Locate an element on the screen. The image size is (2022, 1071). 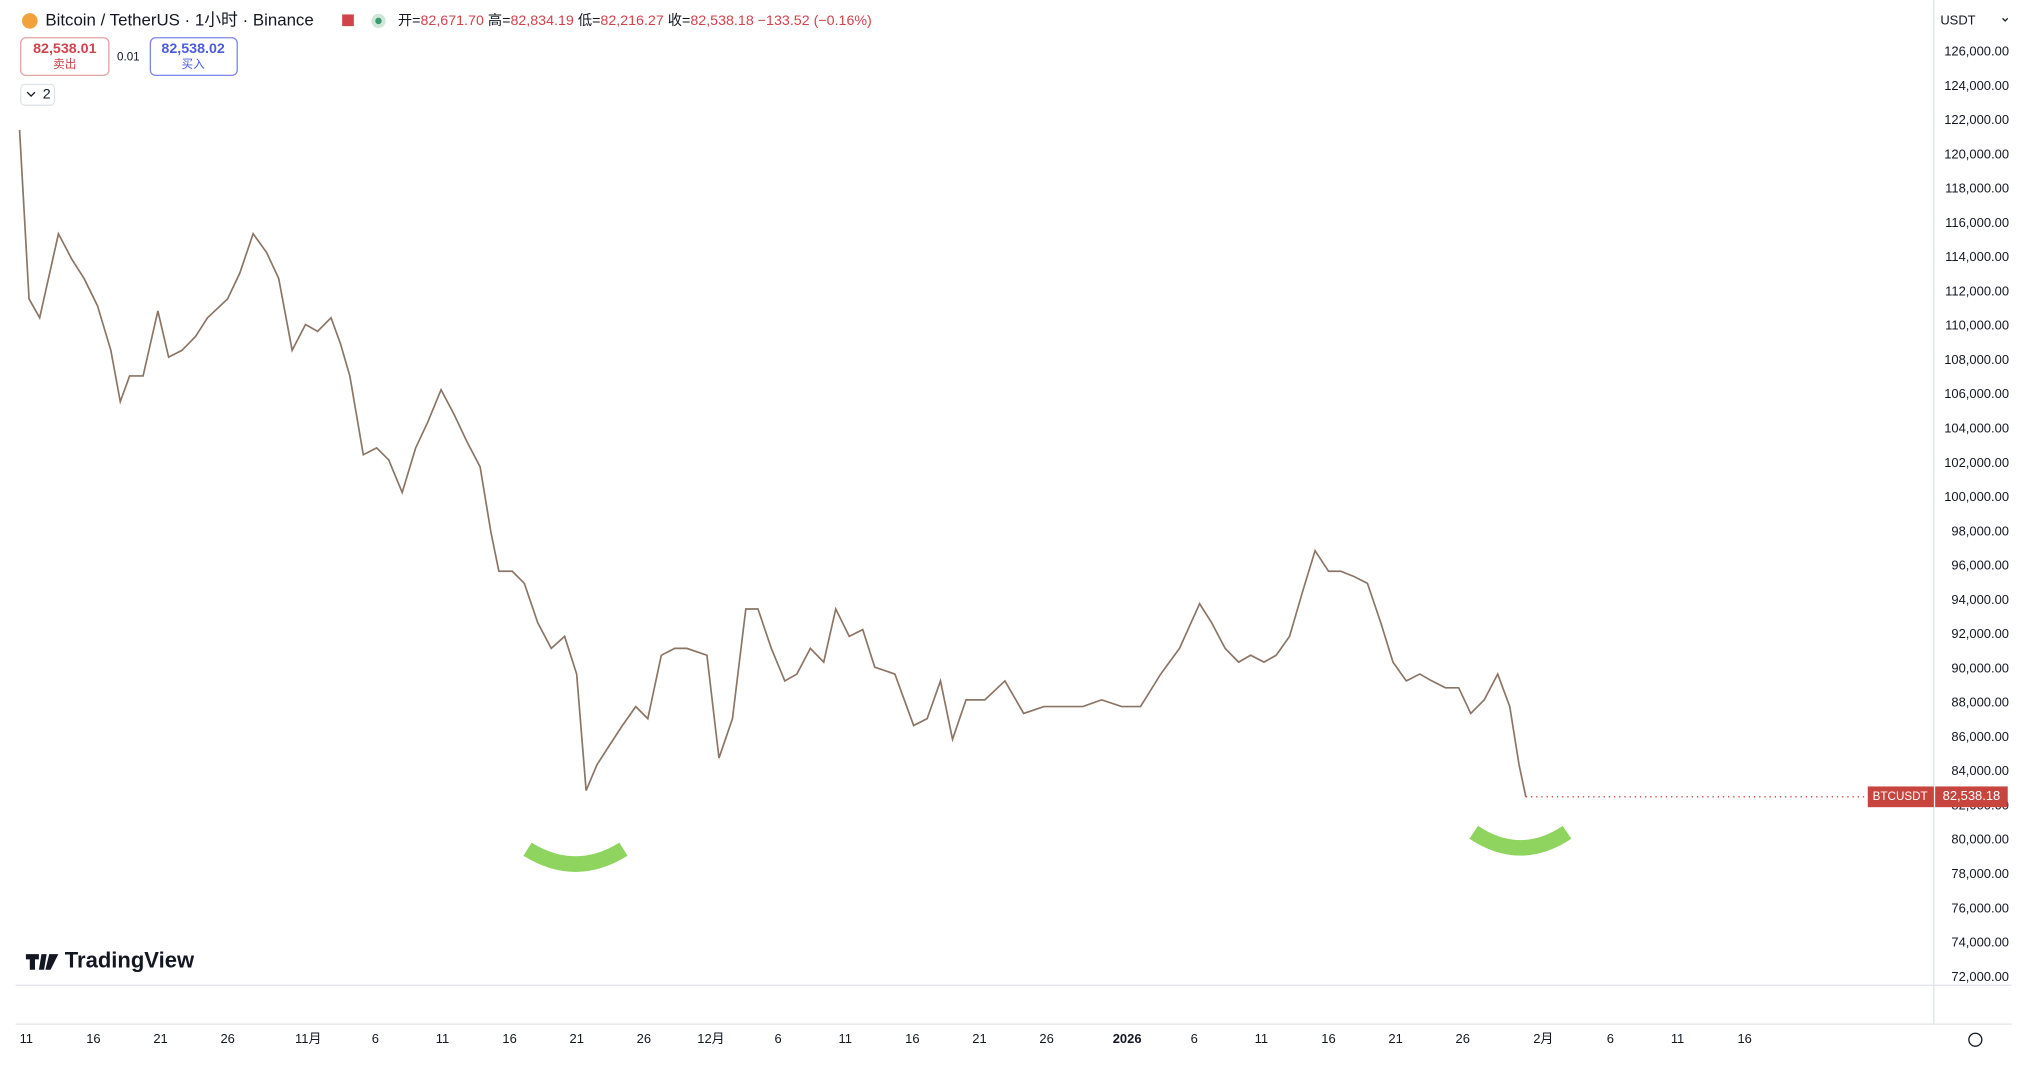
y-tick-label: 108,000.00 is located at coordinates (1976, 359).